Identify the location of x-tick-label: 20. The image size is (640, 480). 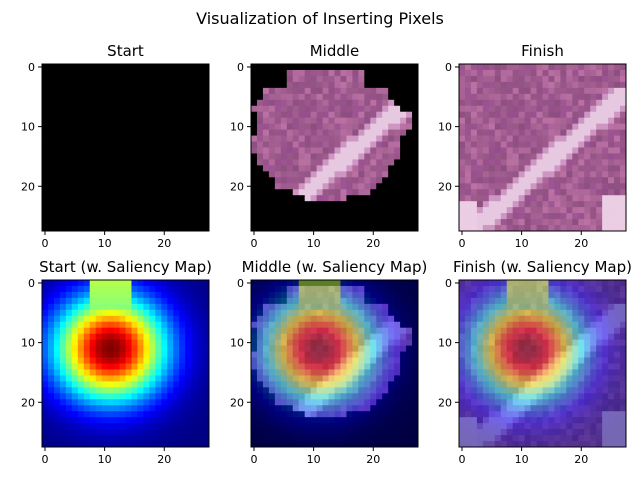
(164, 243).